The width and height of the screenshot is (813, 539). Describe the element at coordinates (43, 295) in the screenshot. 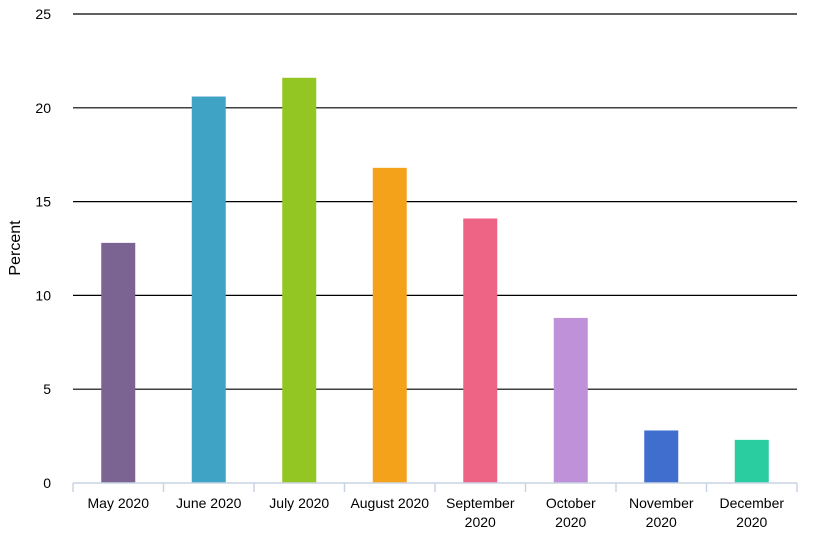

I see `y-tick-label: 10` at that location.